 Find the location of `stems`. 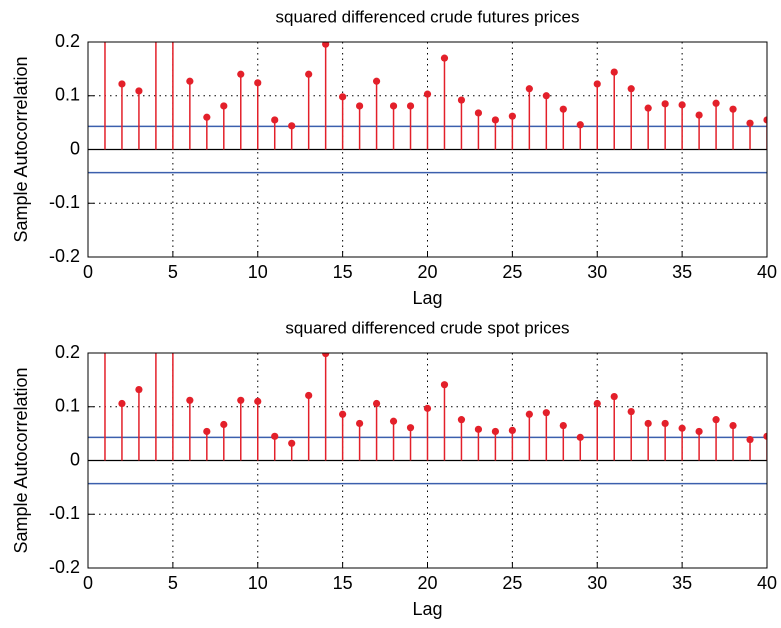

stems is located at coordinates (435, 96).